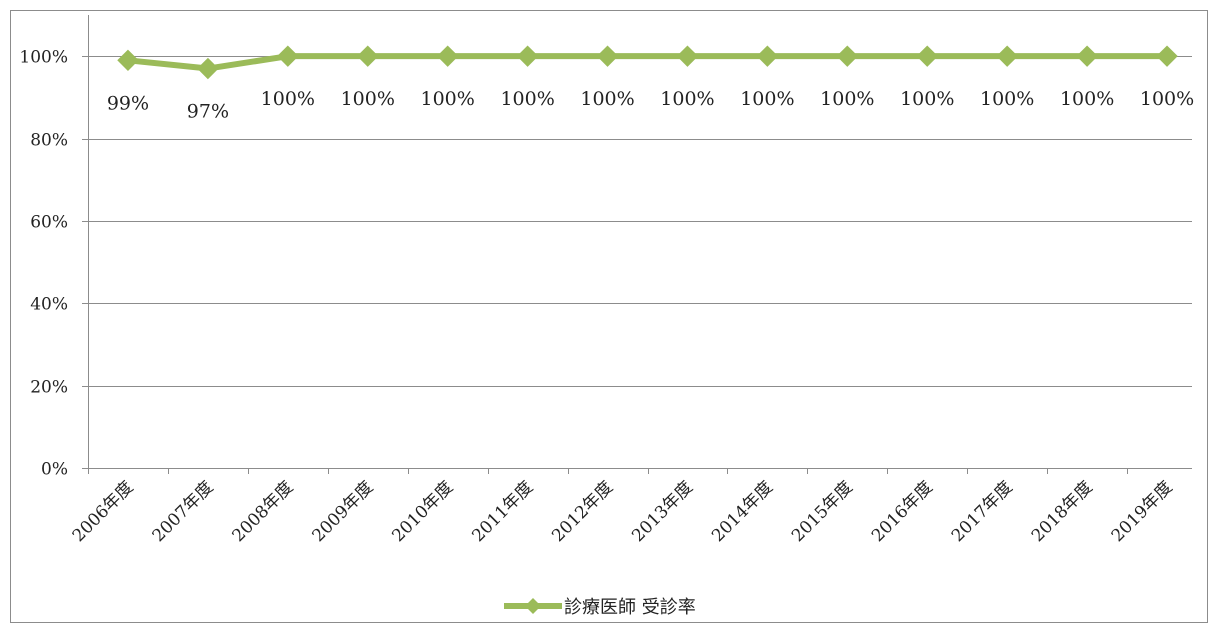  Describe the element at coordinates (49, 141) in the screenshot. I see `y-tick-label: 80%` at that location.